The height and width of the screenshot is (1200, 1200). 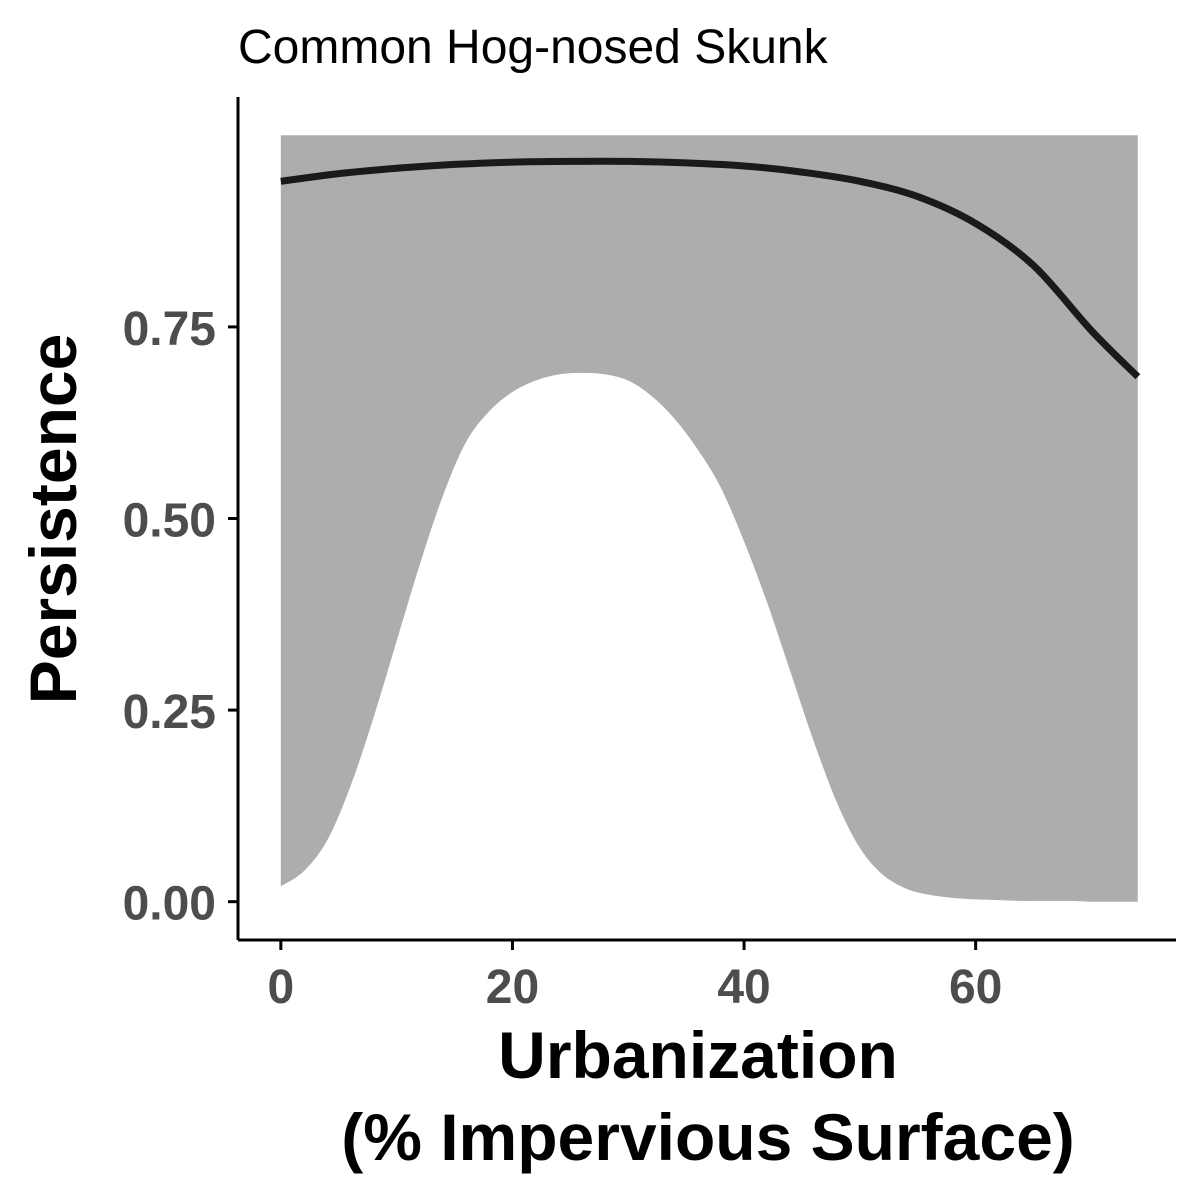 I want to click on y-axis-title: Persistence, so click(x=53, y=519).